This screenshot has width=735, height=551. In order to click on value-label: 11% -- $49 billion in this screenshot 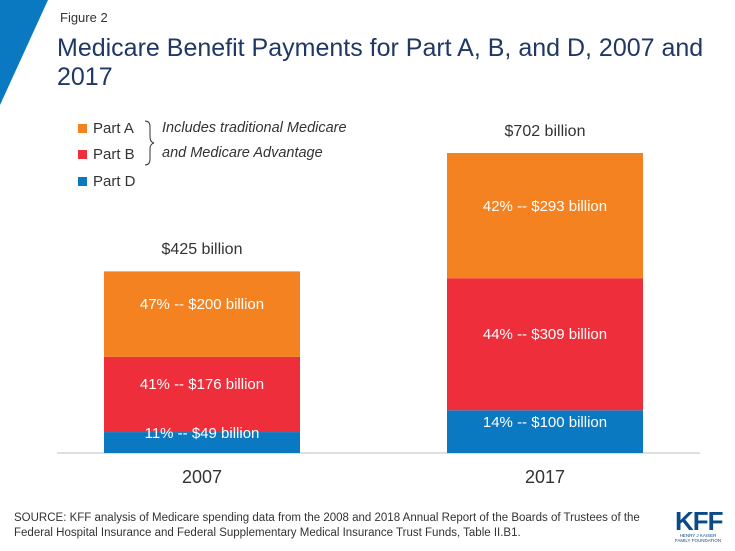, I will do `click(202, 433)`.